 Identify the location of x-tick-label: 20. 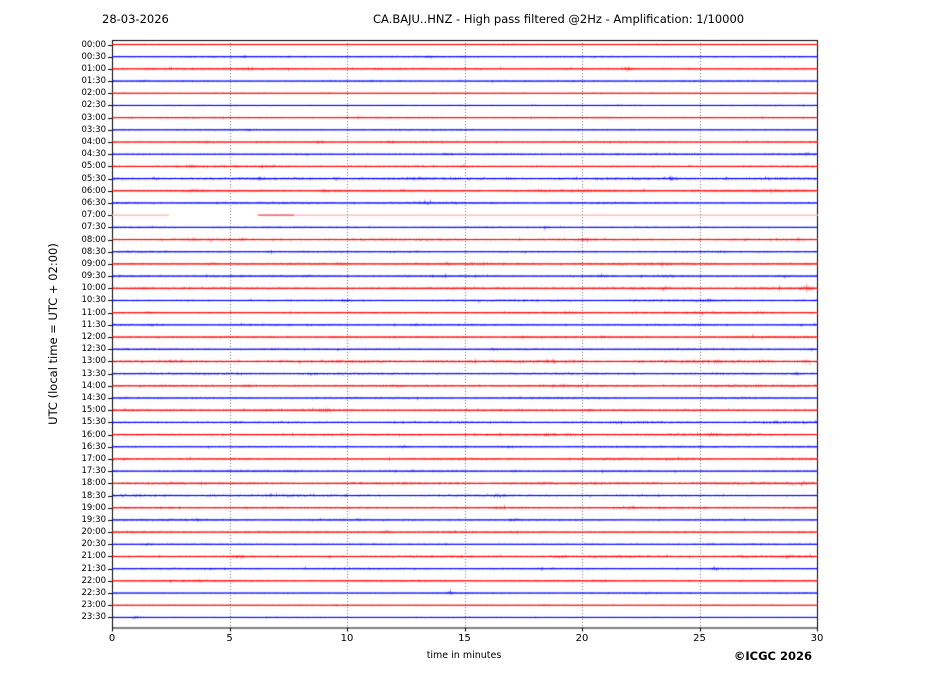
(582, 638).